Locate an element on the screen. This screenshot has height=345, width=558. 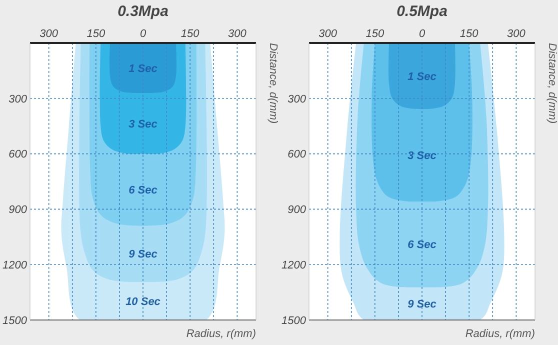
chart-title: 0.5Mpa is located at coordinates (422, 11).